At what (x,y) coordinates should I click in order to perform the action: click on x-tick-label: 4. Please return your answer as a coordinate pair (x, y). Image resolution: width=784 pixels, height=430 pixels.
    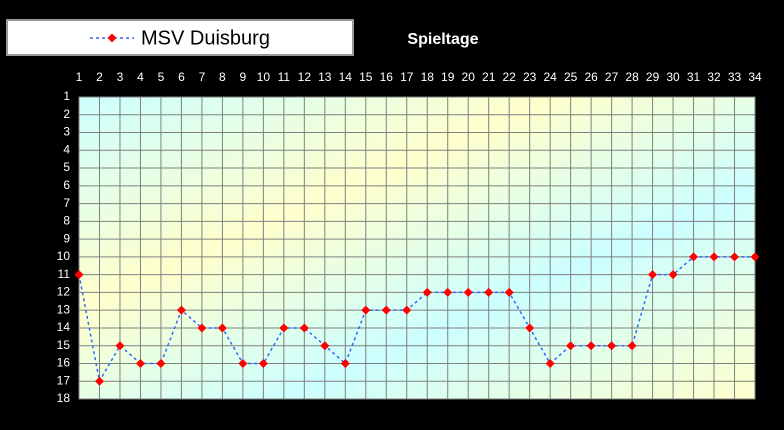
    Looking at the image, I should click on (140, 77).